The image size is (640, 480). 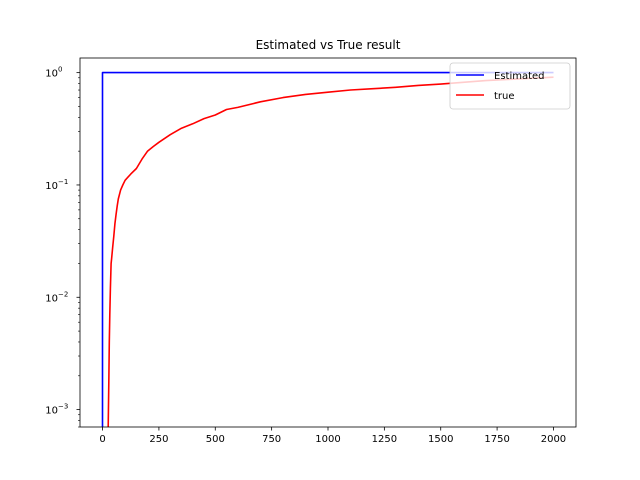 I want to click on legend-label: Estimated, so click(x=519, y=76).